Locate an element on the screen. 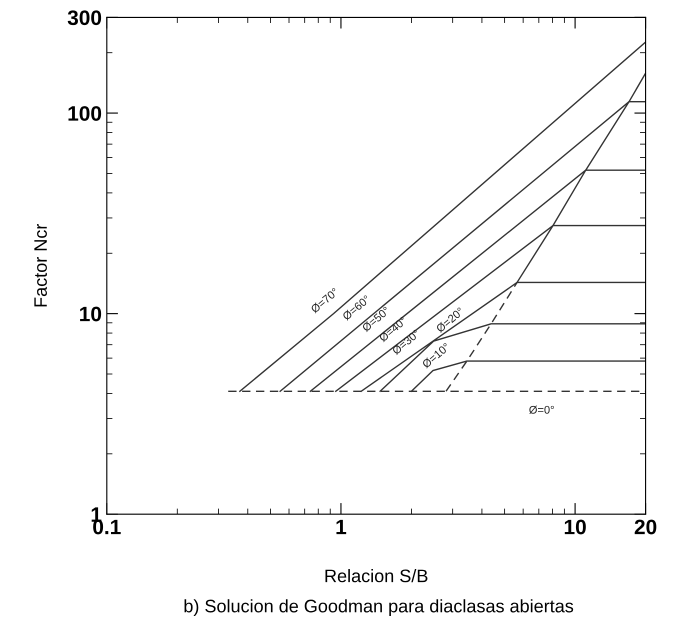 Image resolution: width=676 pixels, height=621 pixels. x-tick-label: 1 is located at coordinates (341, 527).